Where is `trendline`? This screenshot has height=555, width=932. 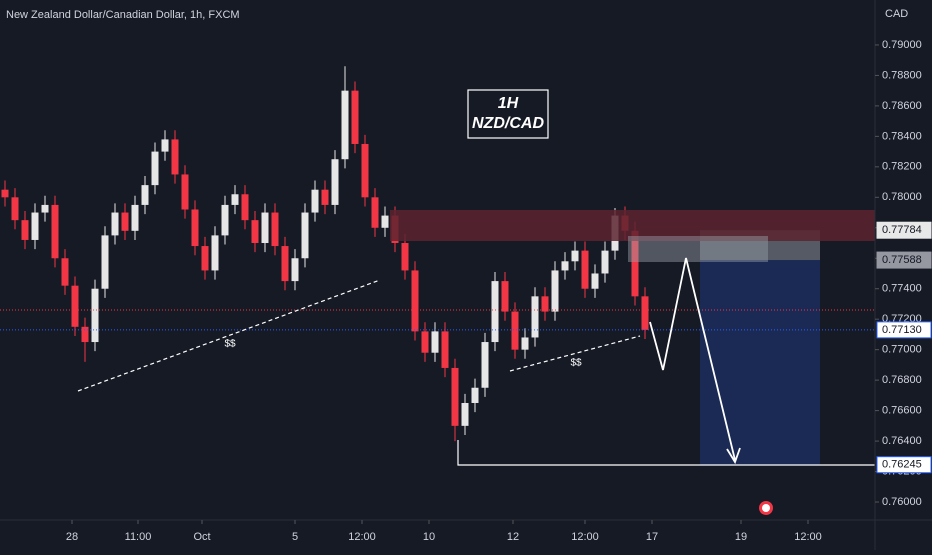 trendline is located at coordinates (229, 335).